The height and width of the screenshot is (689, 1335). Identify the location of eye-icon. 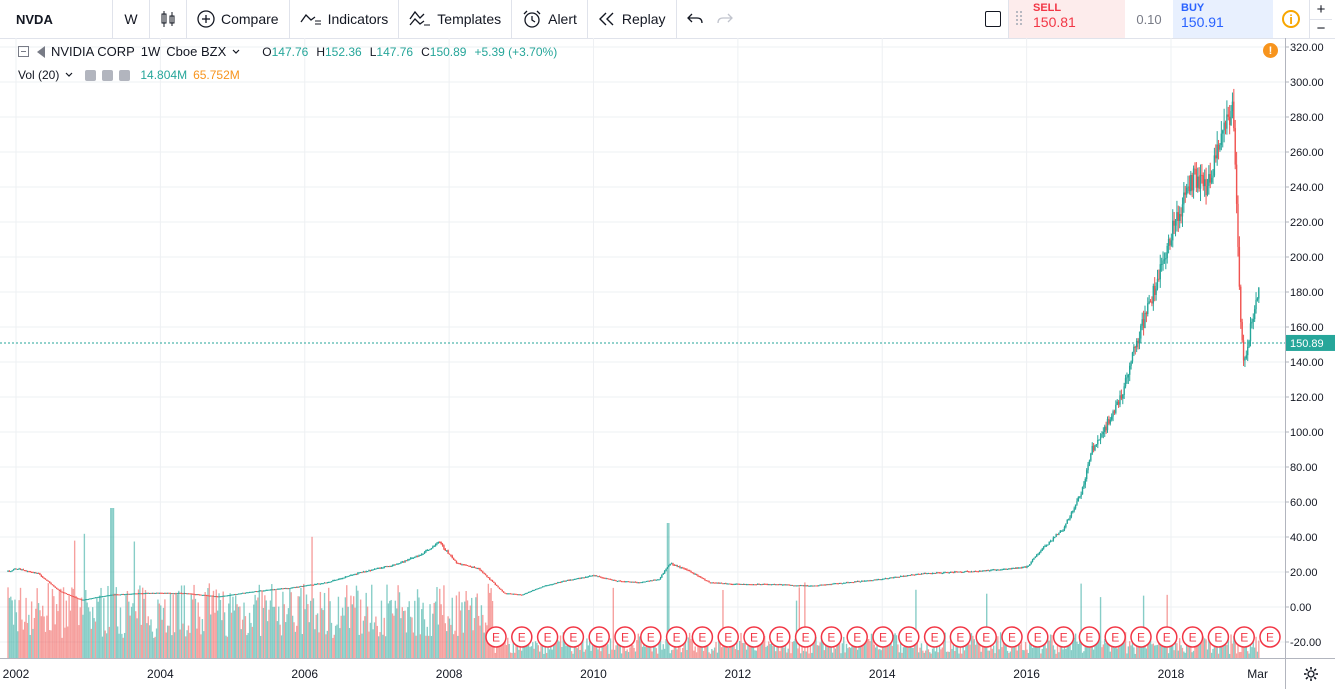
(91, 75).